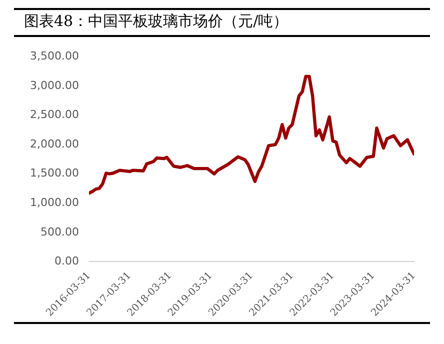 This screenshot has width=444, height=344. Describe the element at coordinates (54, 173) in the screenshot. I see `y-tick-label: 1,500.00` at that location.